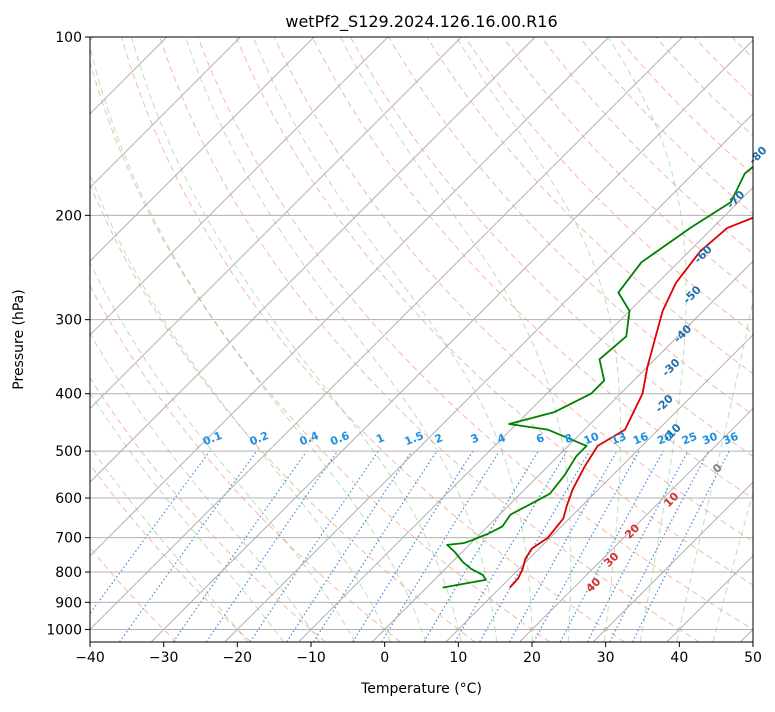 The height and width of the screenshot is (712, 775). What do you see at coordinates (606, 658) in the screenshot?
I see `x-tick-label: 30` at bounding box center [606, 658].